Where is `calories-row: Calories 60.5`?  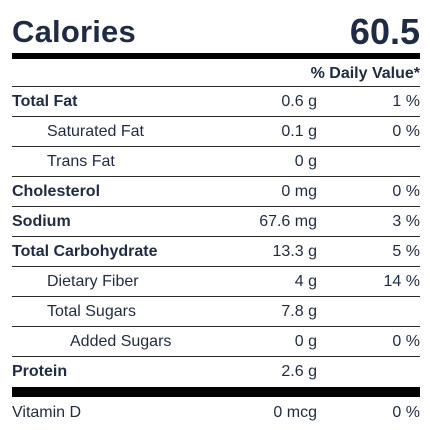 calories-row: Calories 60.5 is located at coordinates (216, 26).